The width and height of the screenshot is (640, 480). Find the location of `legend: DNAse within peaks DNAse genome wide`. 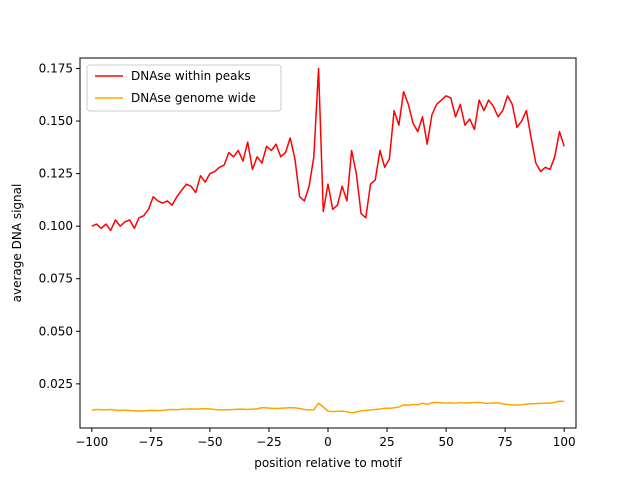

legend: DNAse within peaks DNAse genome wide is located at coordinates (184, 88).